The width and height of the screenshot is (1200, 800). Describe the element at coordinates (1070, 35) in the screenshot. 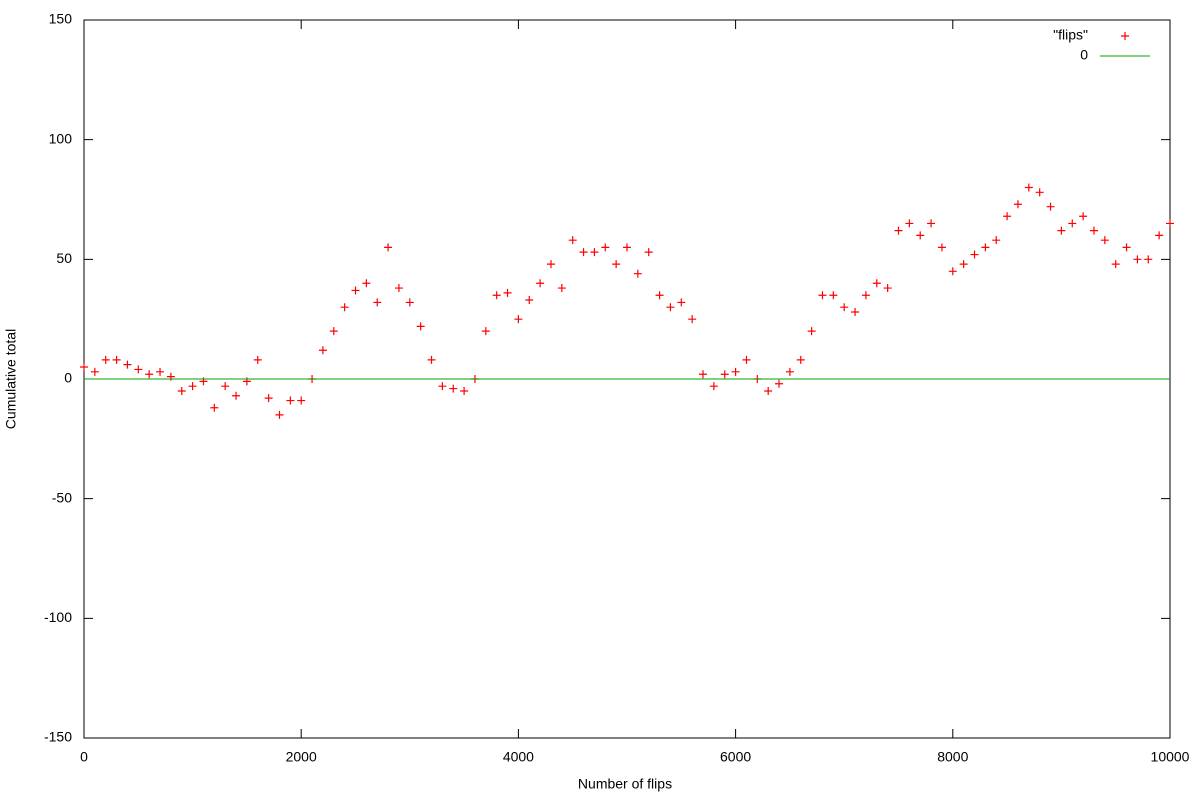

I see `legend-label: "flips"` at that location.